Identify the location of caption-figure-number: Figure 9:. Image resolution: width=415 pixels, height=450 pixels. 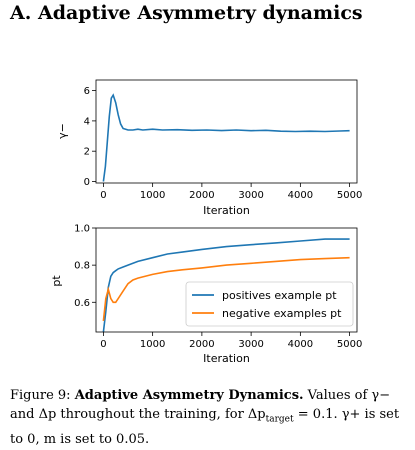
(40, 395).